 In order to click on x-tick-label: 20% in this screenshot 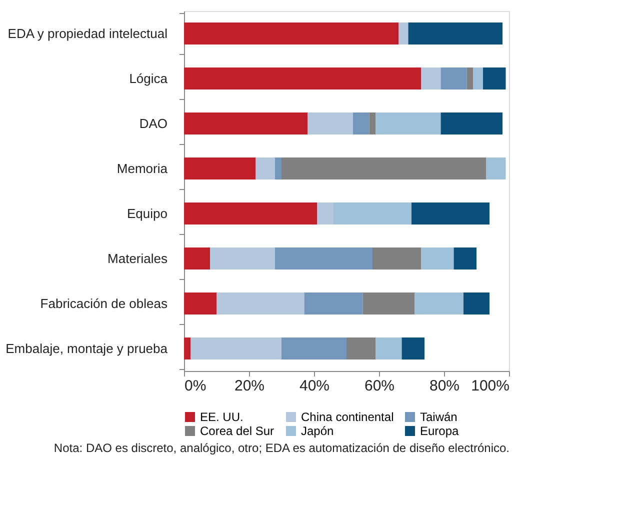, I will do `click(249, 386)`.